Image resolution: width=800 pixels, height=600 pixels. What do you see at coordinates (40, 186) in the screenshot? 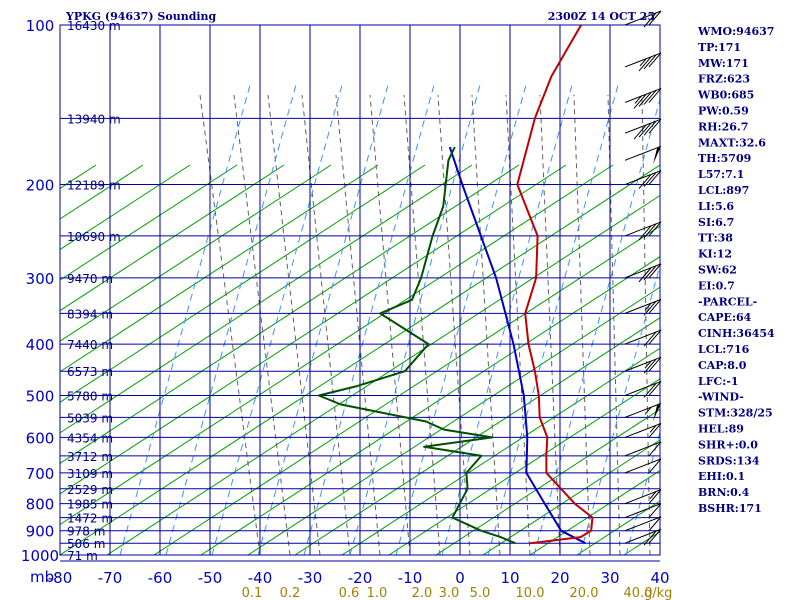
I see `pressure-tick-label: 200` at bounding box center [40, 186].